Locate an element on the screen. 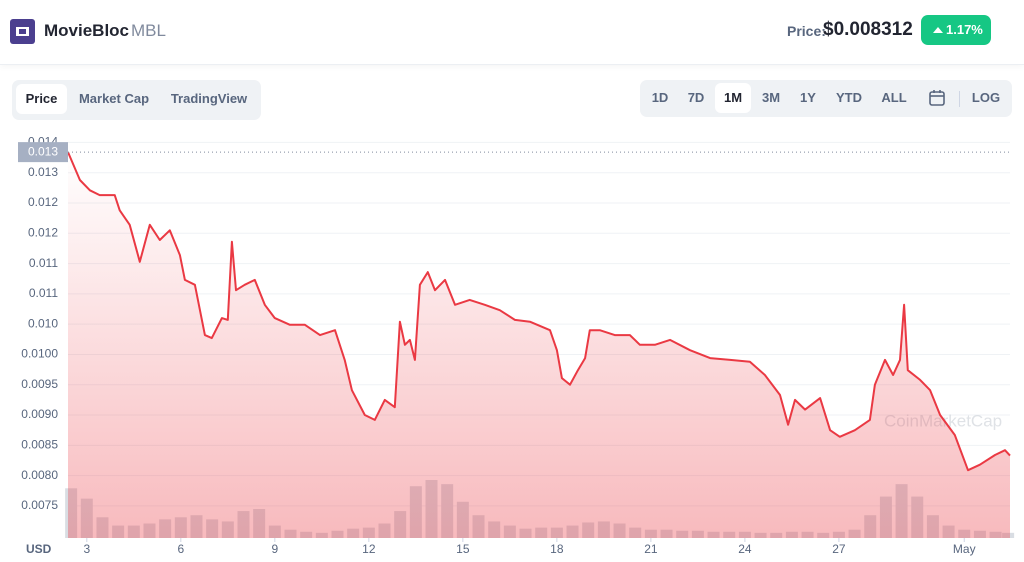 Image resolution: width=1024 pixels, height=562 pixels. chart-tabs: Price Market Cap TradingView is located at coordinates (136, 100).